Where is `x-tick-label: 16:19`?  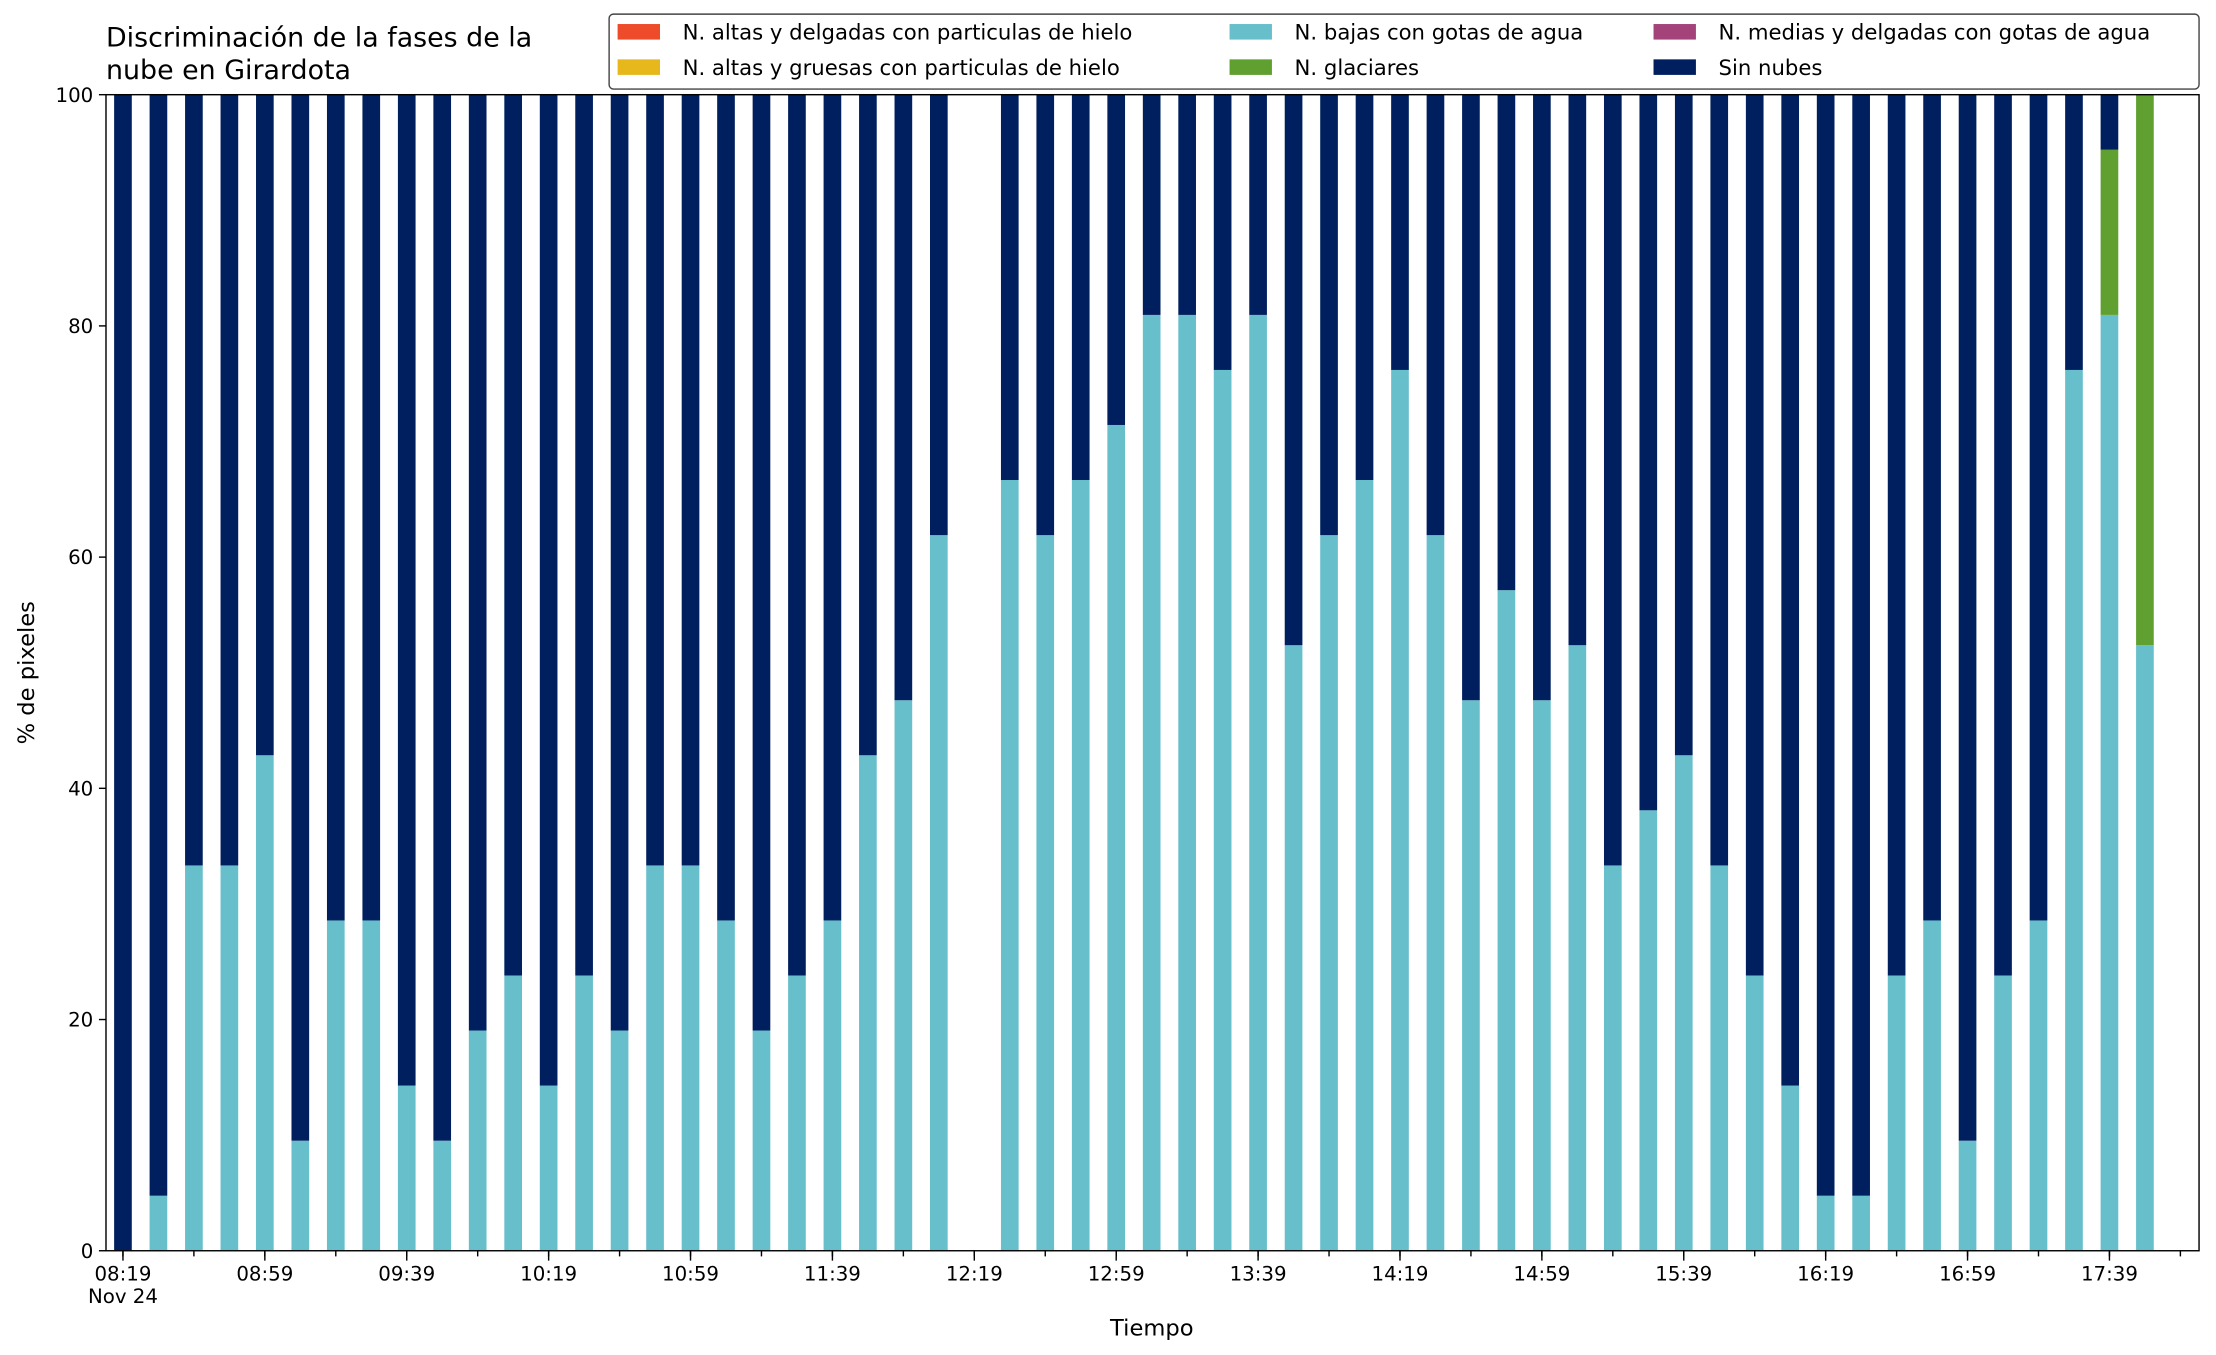 x-tick-label: 16:19 is located at coordinates (1825, 1273).